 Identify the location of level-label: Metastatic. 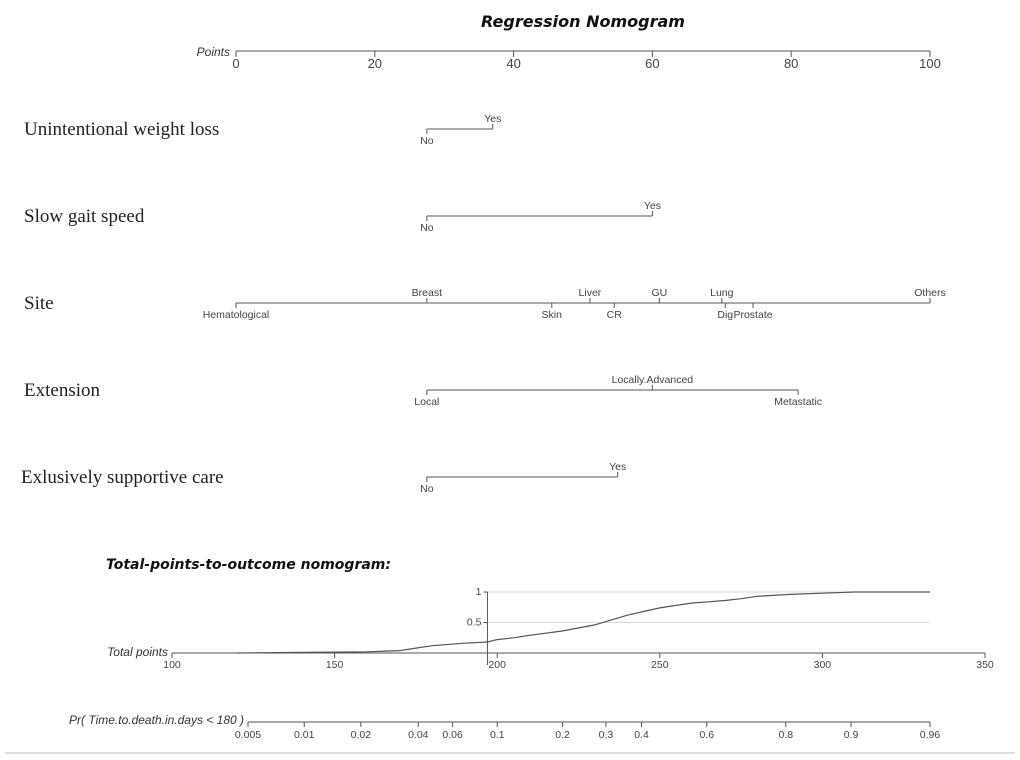
(798, 402).